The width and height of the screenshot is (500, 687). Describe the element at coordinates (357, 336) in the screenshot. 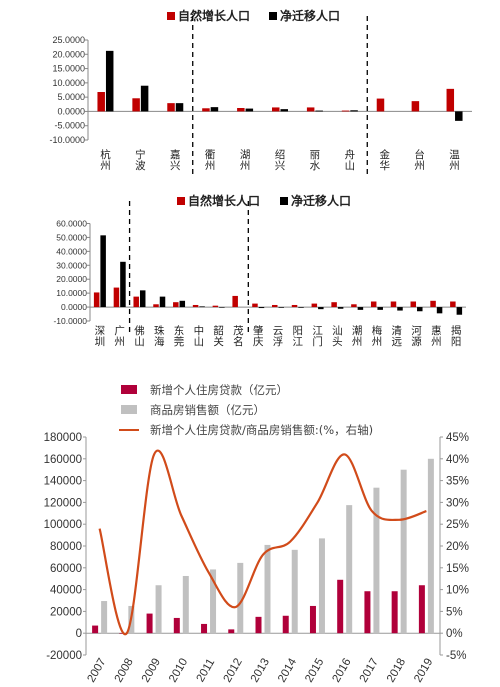

I see `category-label: 潮州` at that location.